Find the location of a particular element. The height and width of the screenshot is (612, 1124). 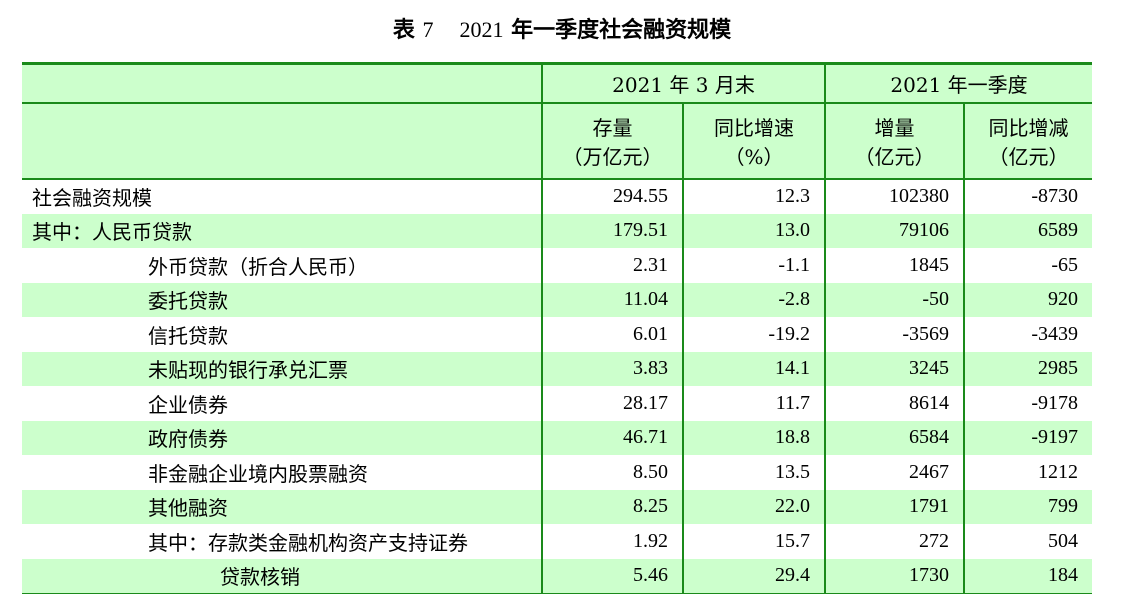

table-row: 贷款核销 5.46 29.4 1730 184 is located at coordinates (557, 575).